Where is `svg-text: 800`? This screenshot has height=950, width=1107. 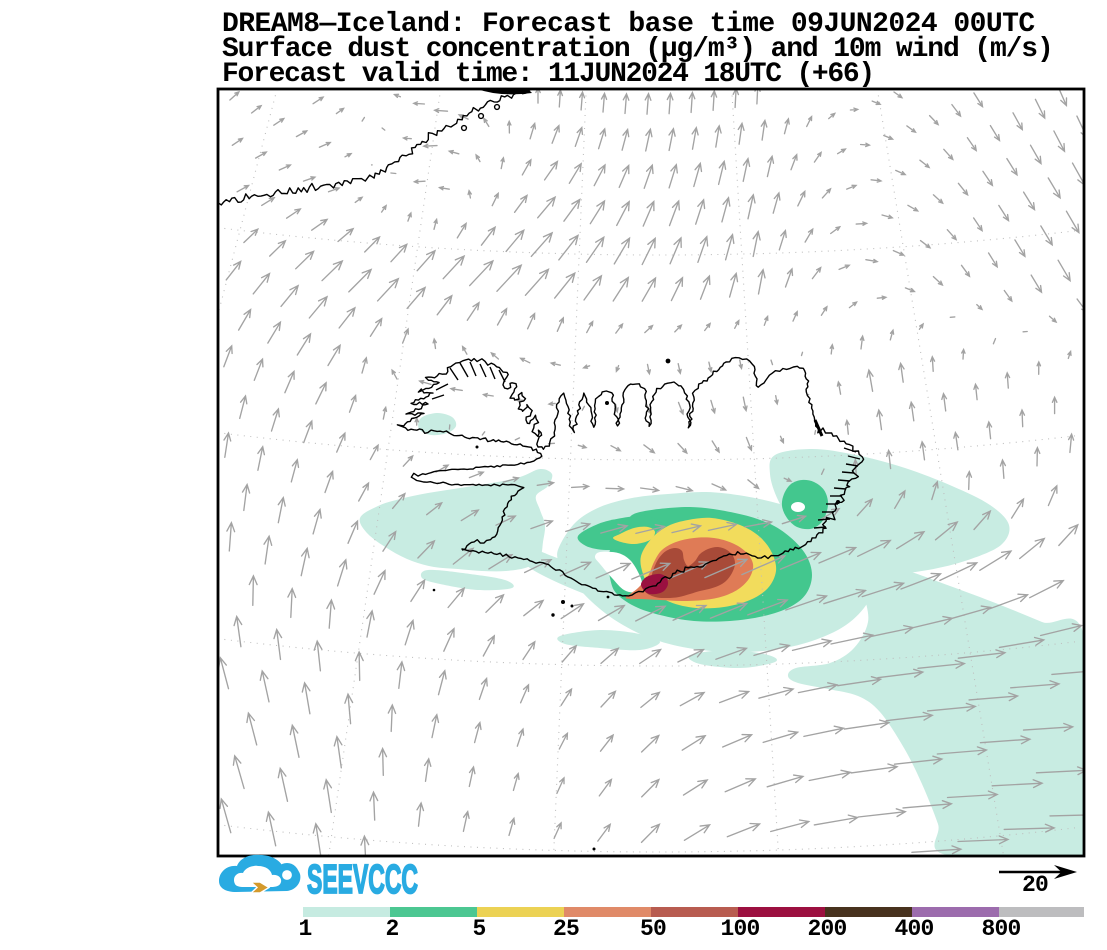 svg-text: 800 is located at coordinates (1000, 929).